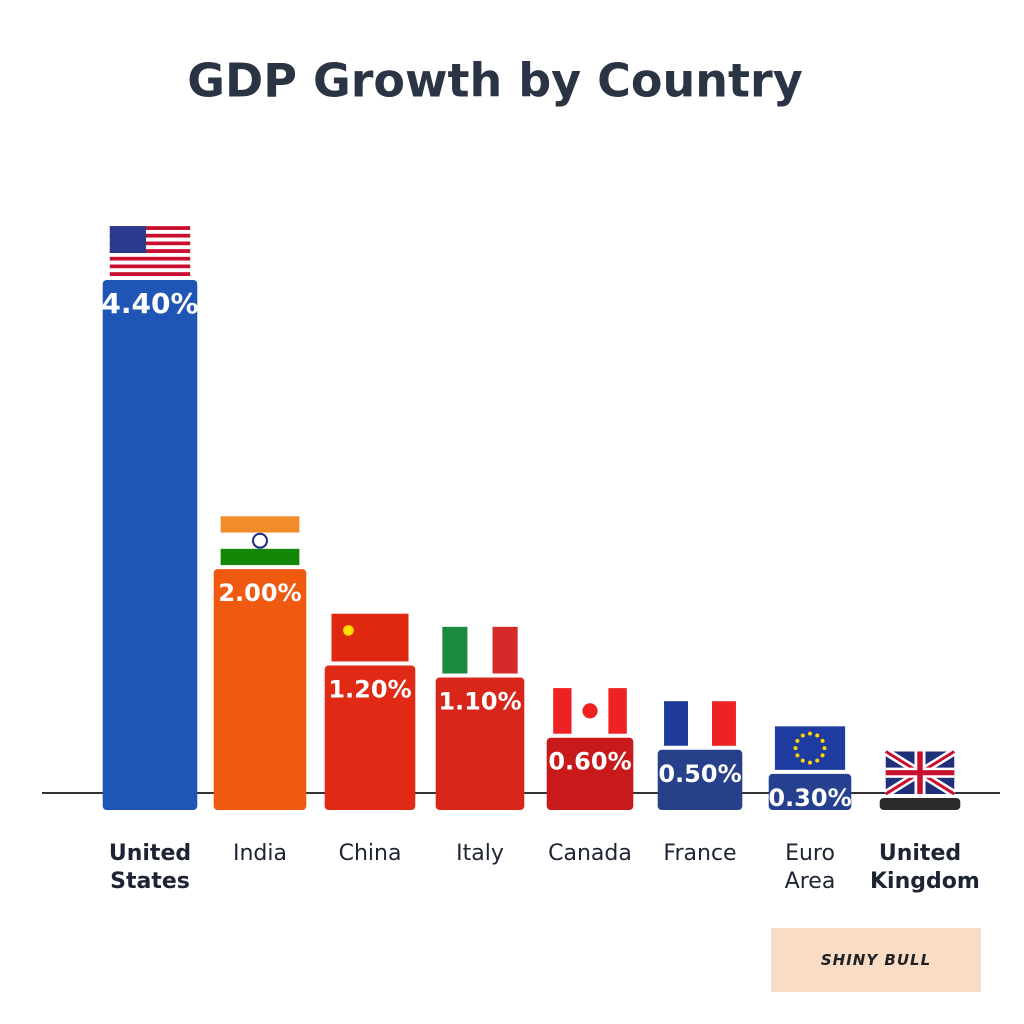 This screenshot has width=1024, height=1024. Describe the element at coordinates (876, 960) in the screenshot. I see `logo: SHINY BULL` at that location.